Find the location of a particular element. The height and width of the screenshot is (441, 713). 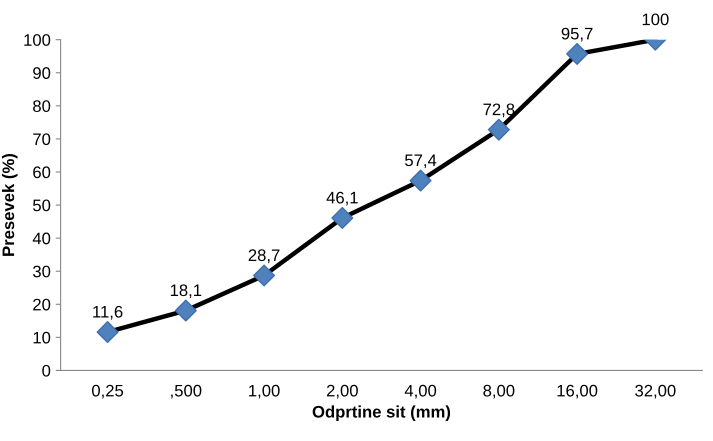

y-tick-label: 20 is located at coordinates (41, 304).